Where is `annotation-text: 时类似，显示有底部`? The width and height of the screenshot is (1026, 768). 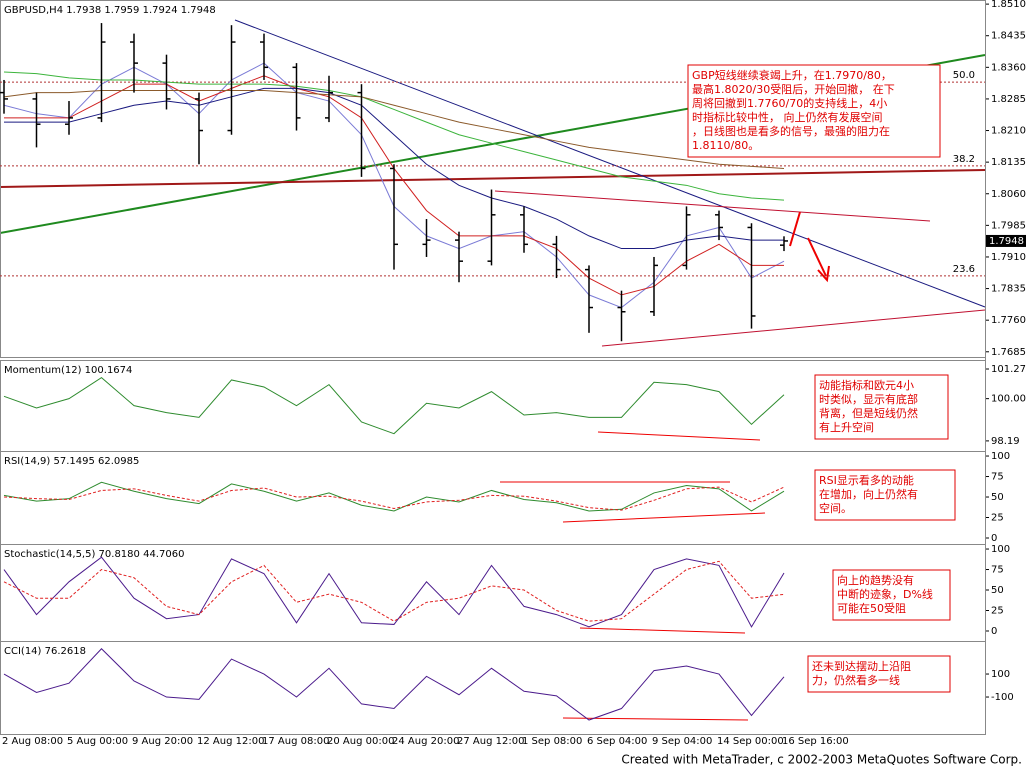
annotation-text: 时类似，显示有底部 is located at coordinates (868, 399).